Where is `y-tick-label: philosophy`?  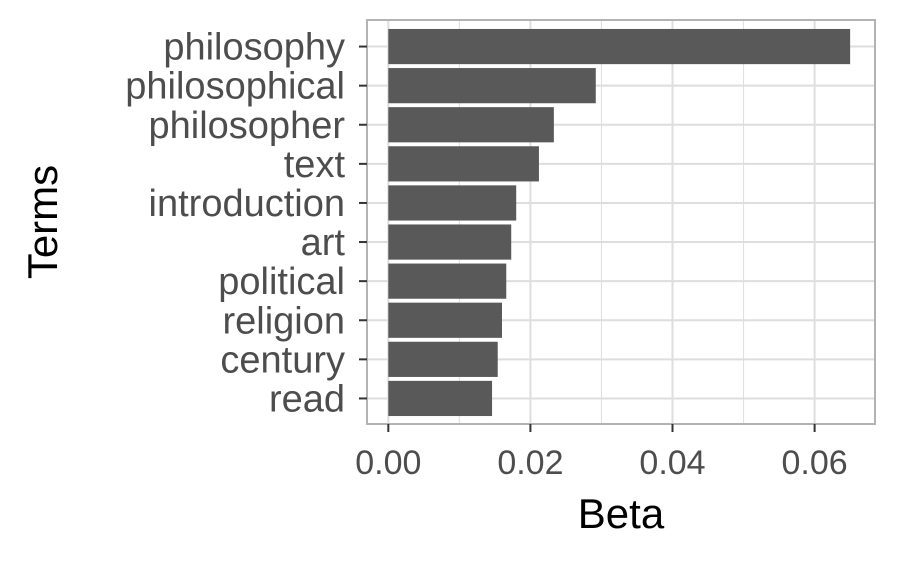
y-tick-label: philosophy is located at coordinates (254, 48).